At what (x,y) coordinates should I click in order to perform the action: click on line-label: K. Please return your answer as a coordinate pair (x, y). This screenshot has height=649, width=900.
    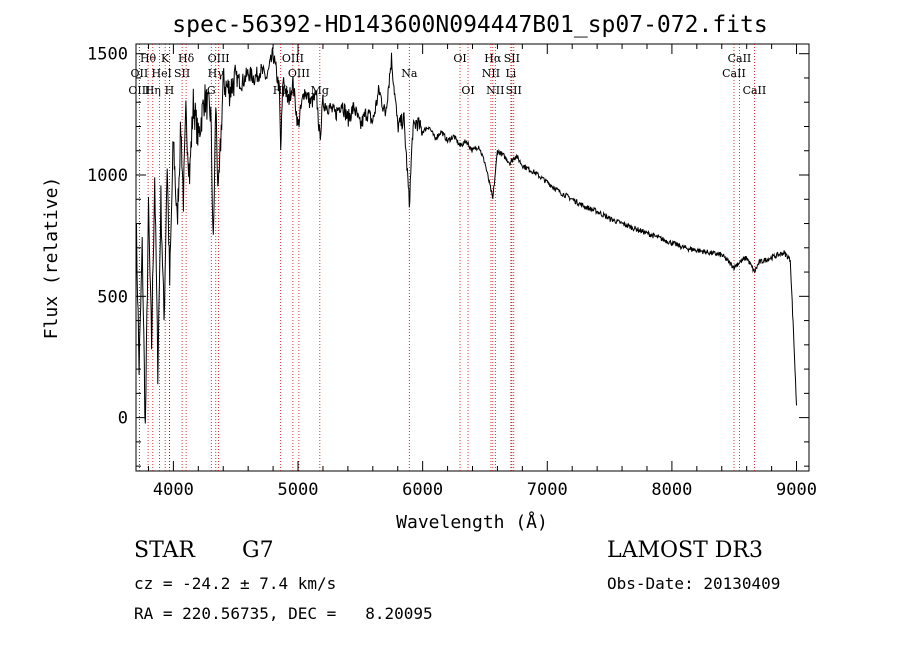
    Looking at the image, I should click on (165, 58).